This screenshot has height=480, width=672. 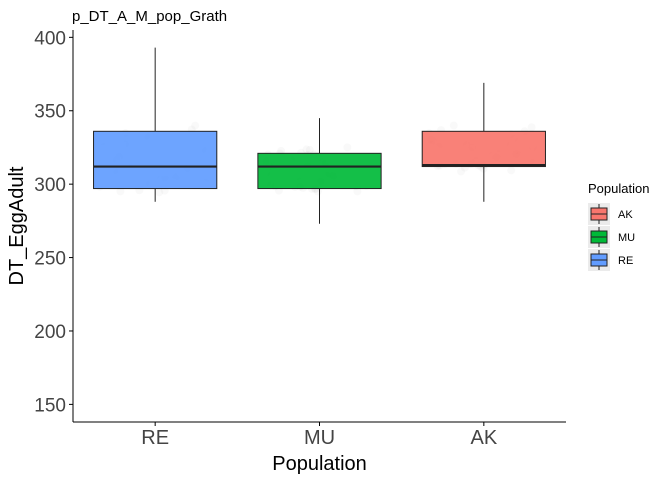 What do you see at coordinates (50, 259) in the screenshot?
I see `y-tick-label: 250` at bounding box center [50, 259].